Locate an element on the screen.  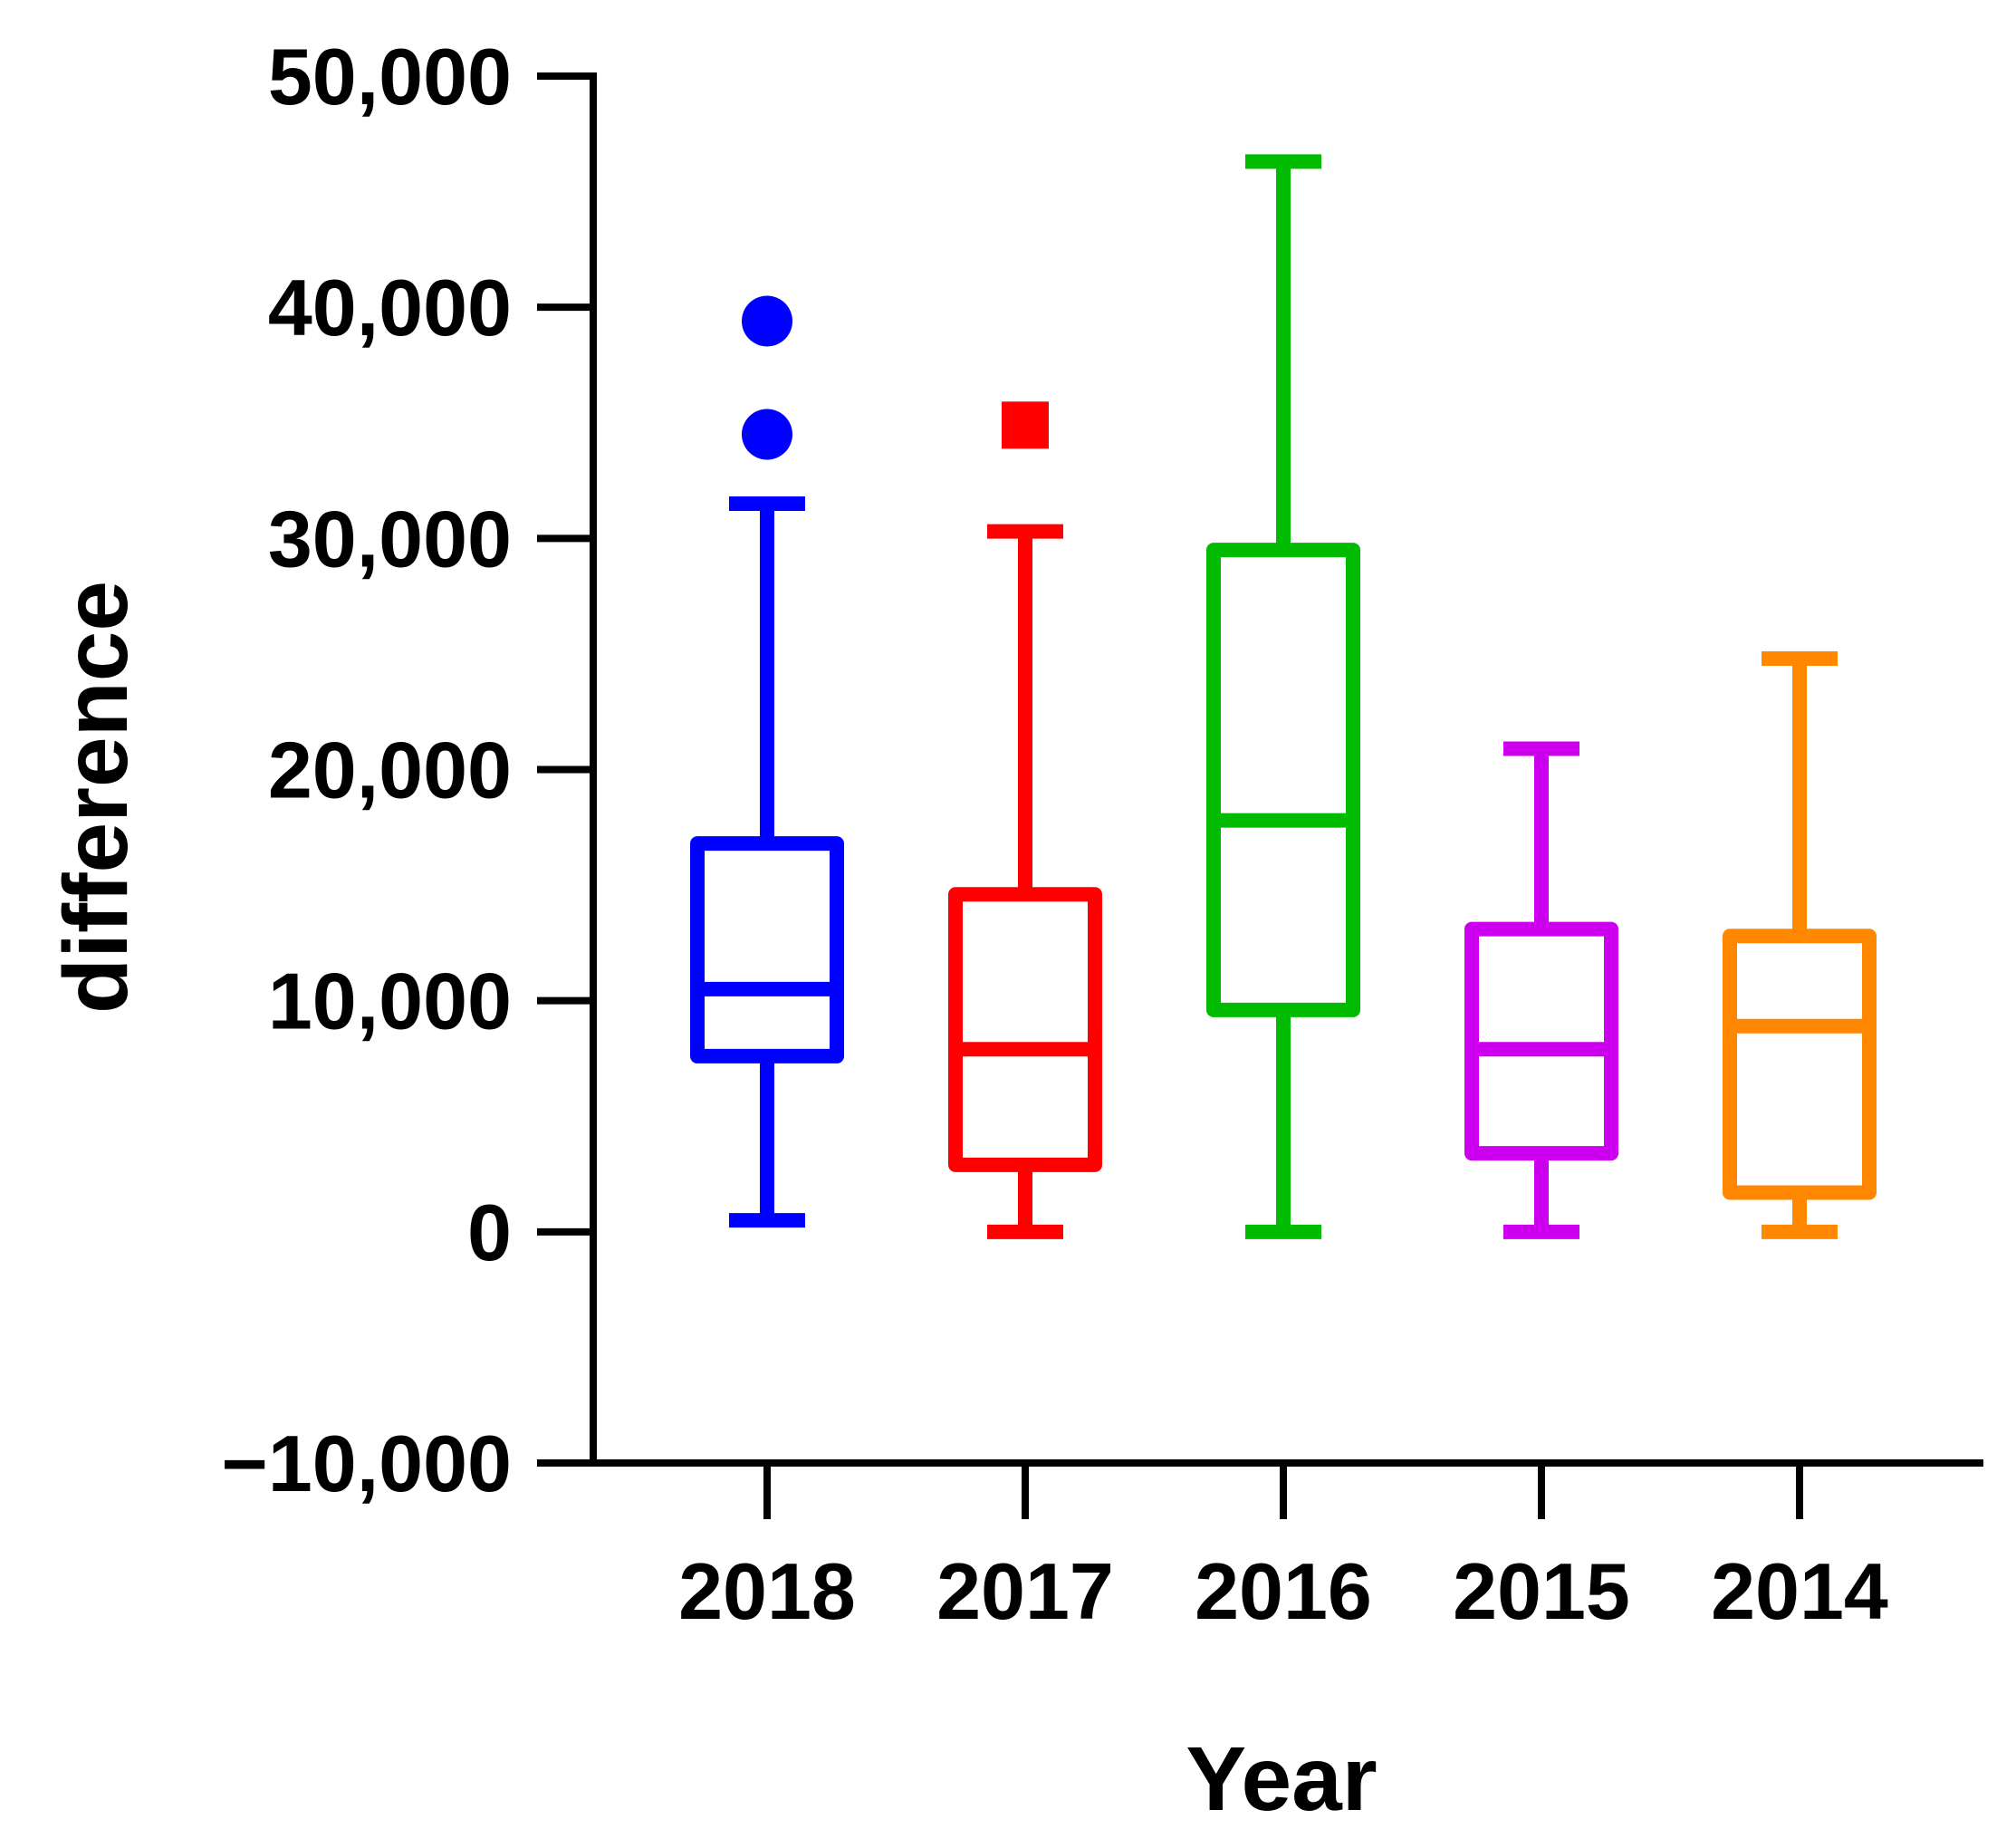
box-2014 is located at coordinates (1800, 945).